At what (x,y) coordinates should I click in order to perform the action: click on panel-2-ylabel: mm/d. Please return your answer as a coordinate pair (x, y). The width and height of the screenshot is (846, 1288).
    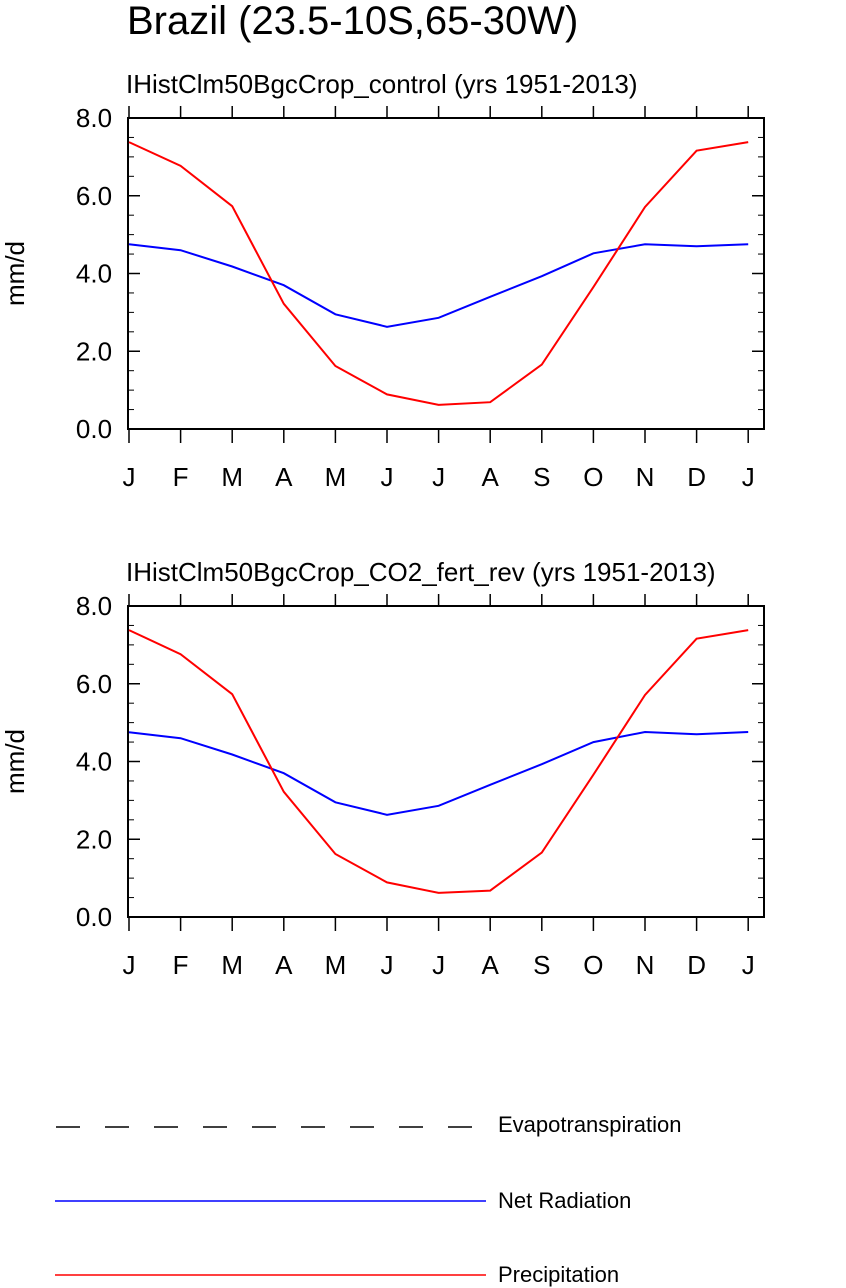
    Looking at the image, I should click on (15, 761).